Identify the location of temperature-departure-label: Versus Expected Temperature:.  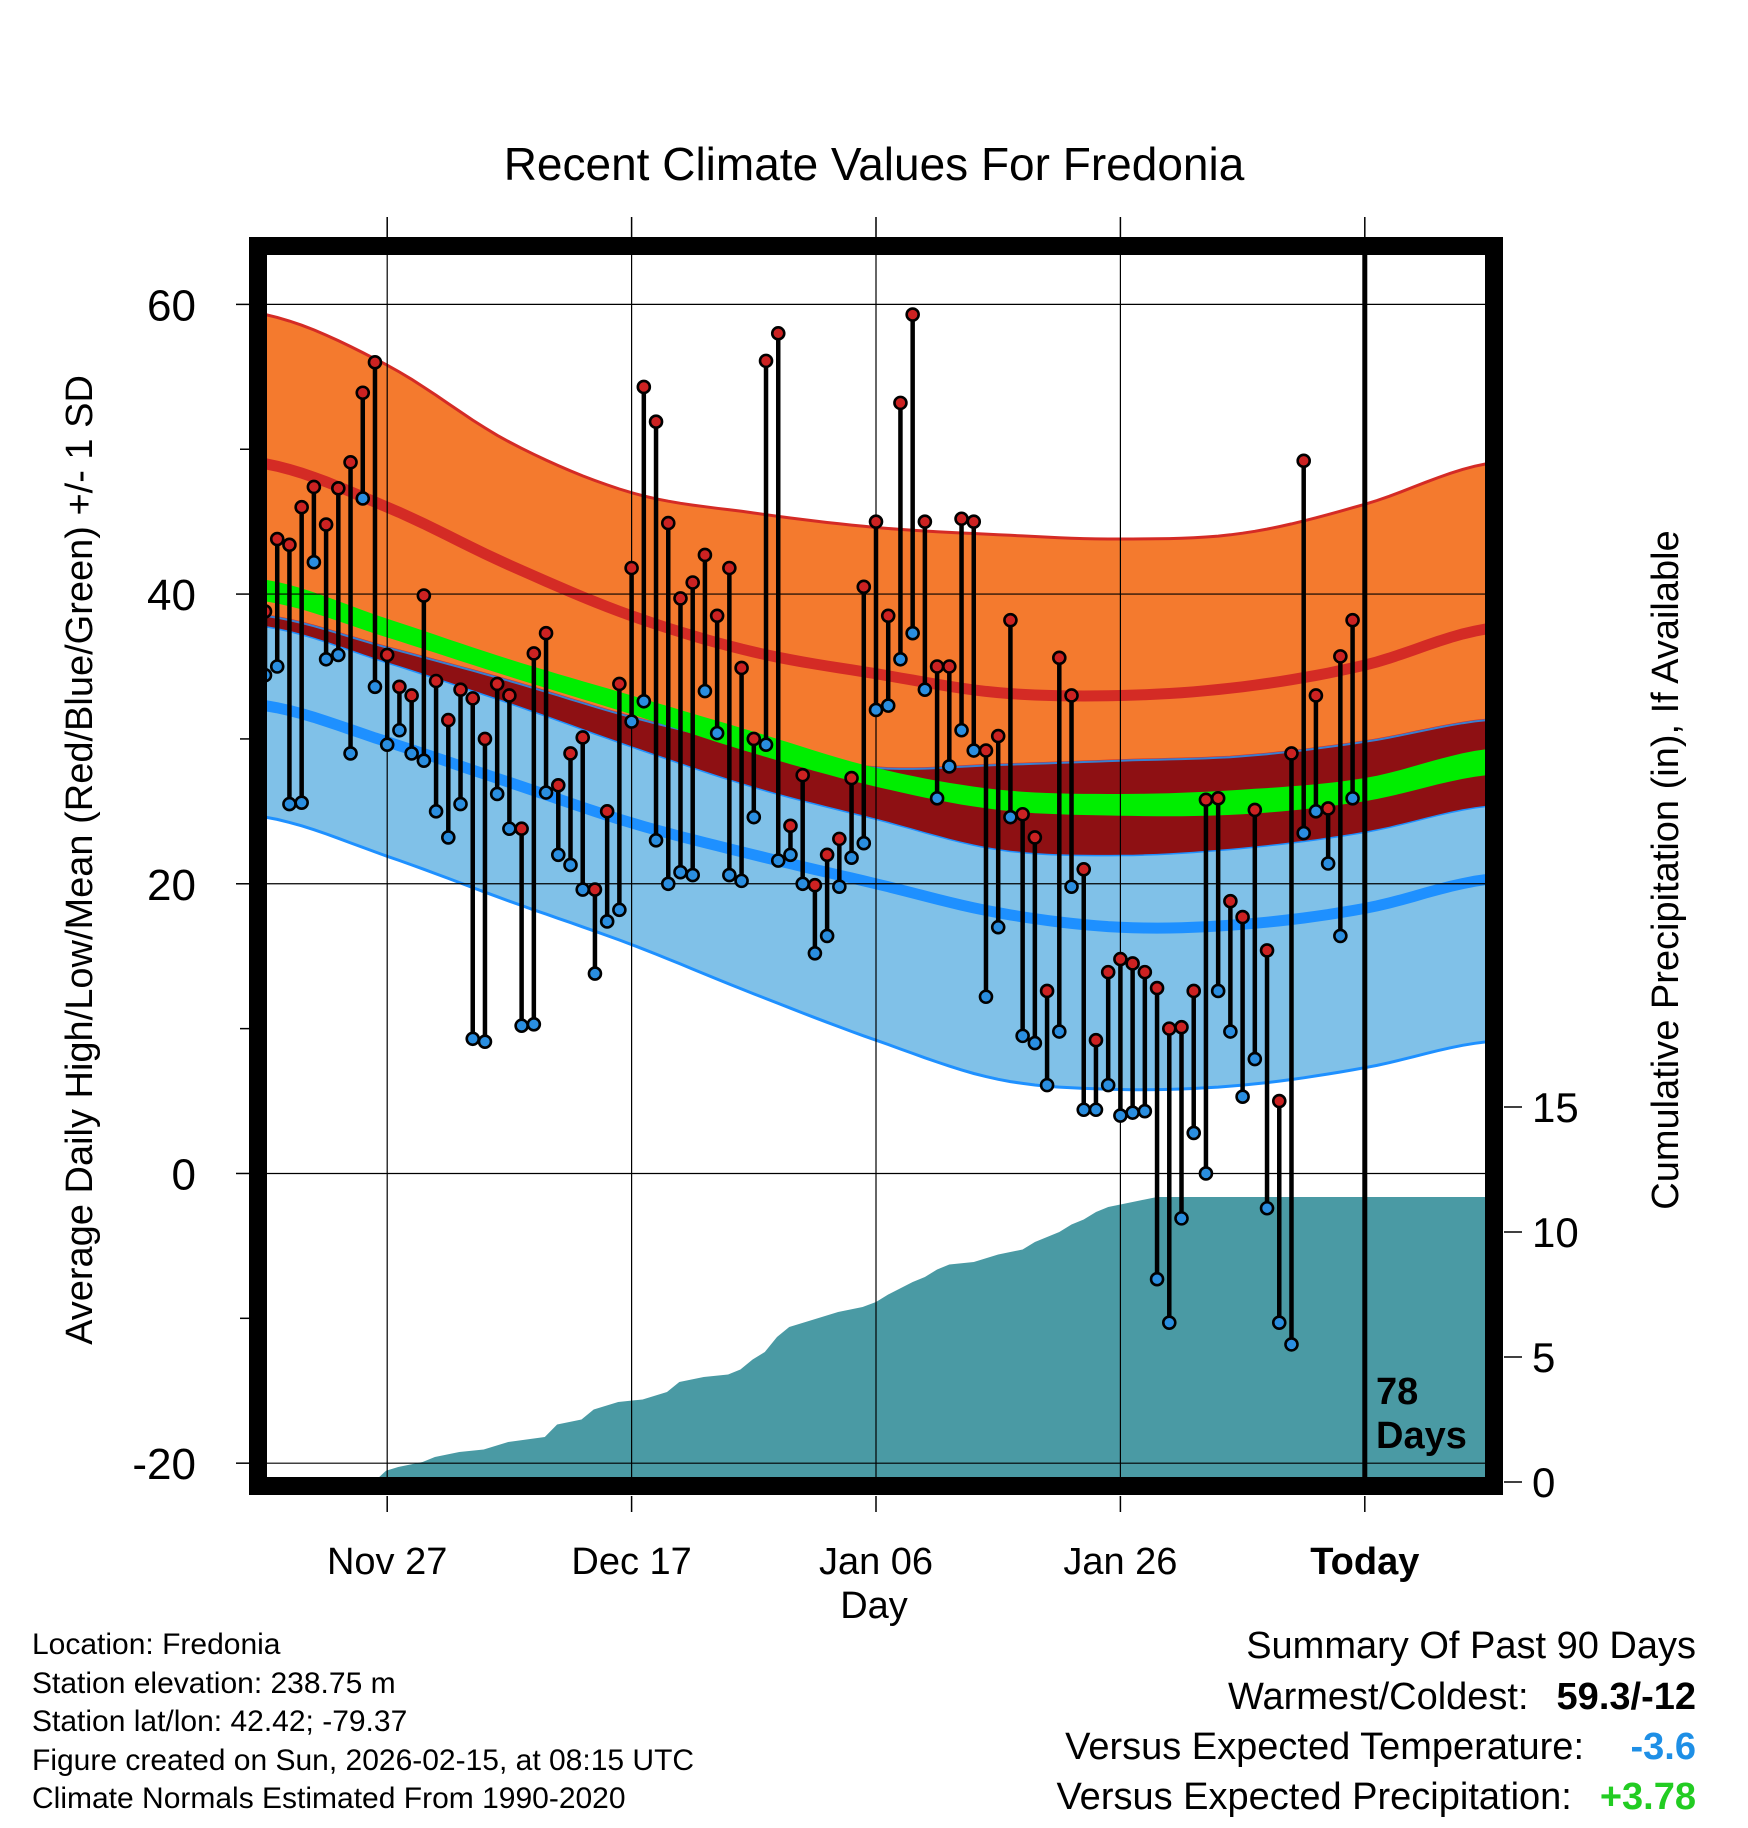
(1324, 1747).